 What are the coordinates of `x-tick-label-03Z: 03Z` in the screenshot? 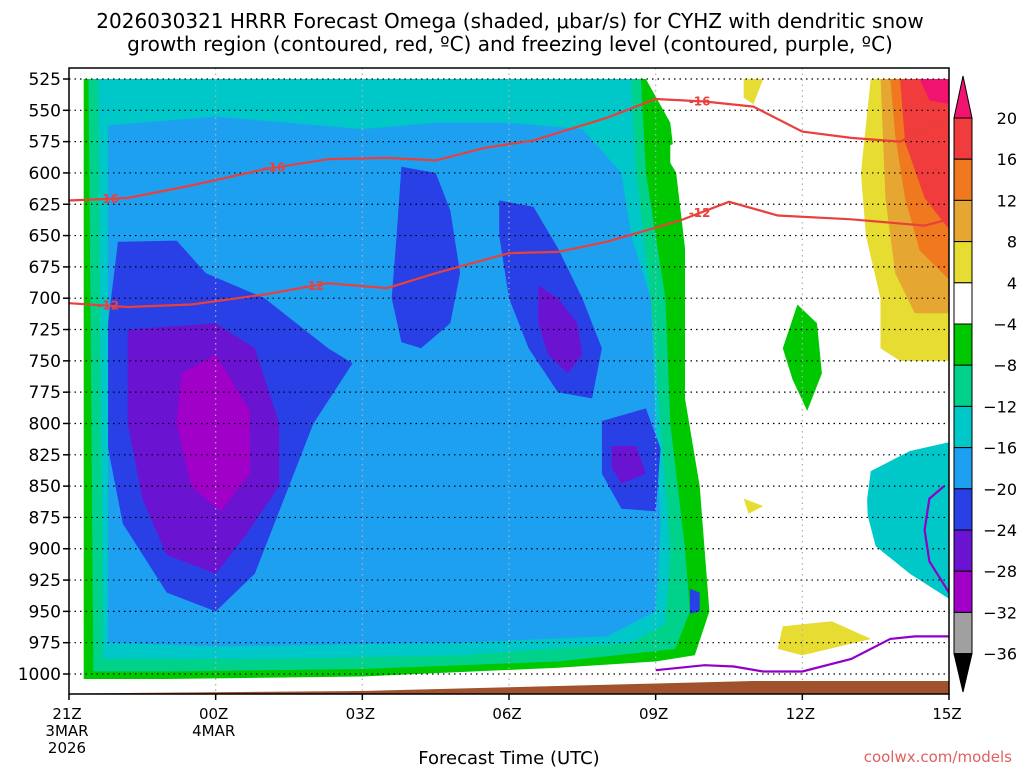 It's located at (360, 714).